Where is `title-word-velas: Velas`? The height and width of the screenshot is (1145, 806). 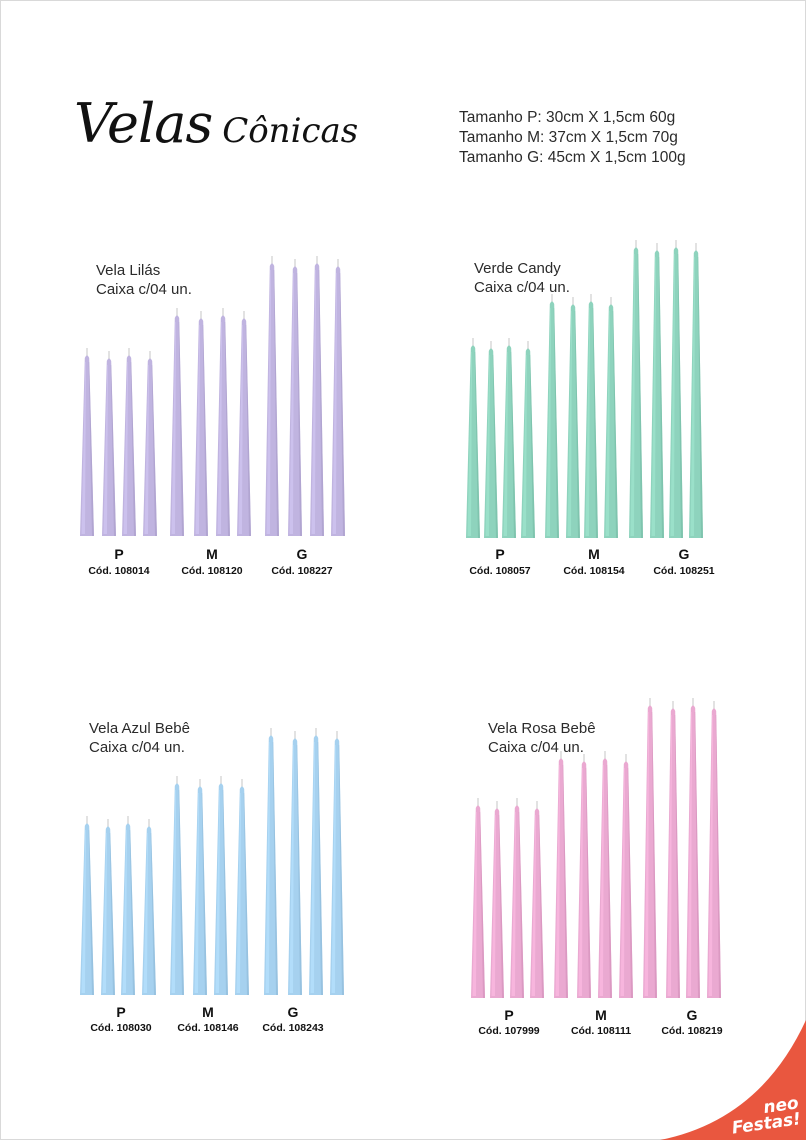
title-word-velas: Velas is located at coordinates (143, 123).